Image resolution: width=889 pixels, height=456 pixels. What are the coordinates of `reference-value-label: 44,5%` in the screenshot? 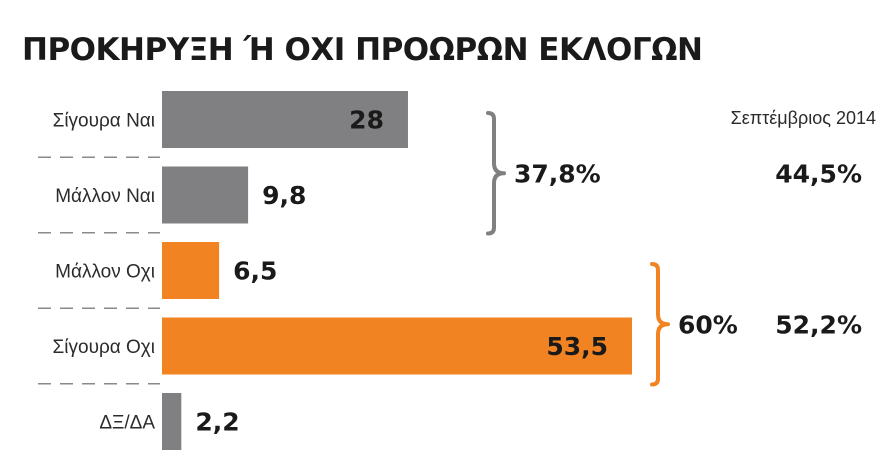 It's located at (818, 173).